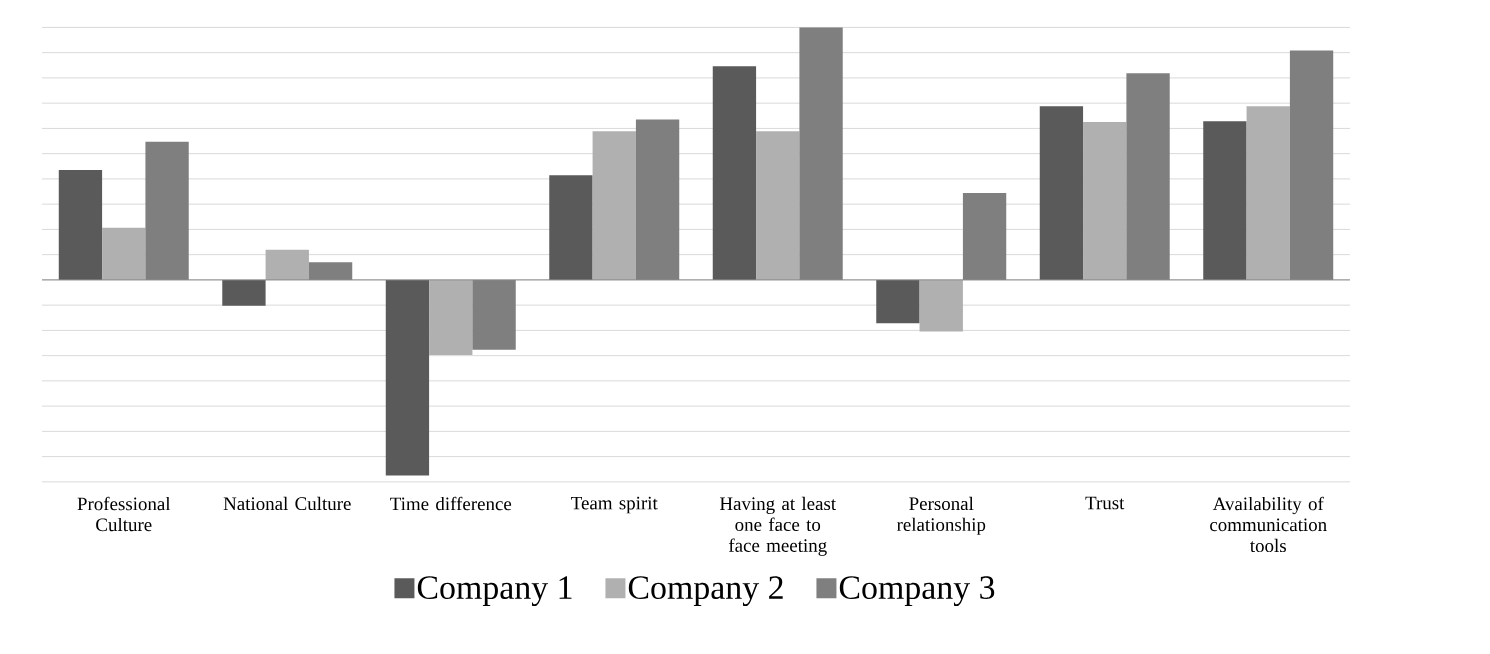 The height and width of the screenshot is (654, 1490). What do you see at coordinates (941, 515) in the screenshot?
I see `x-tick-label: Personal relationship` at bounding box center [941, 515].